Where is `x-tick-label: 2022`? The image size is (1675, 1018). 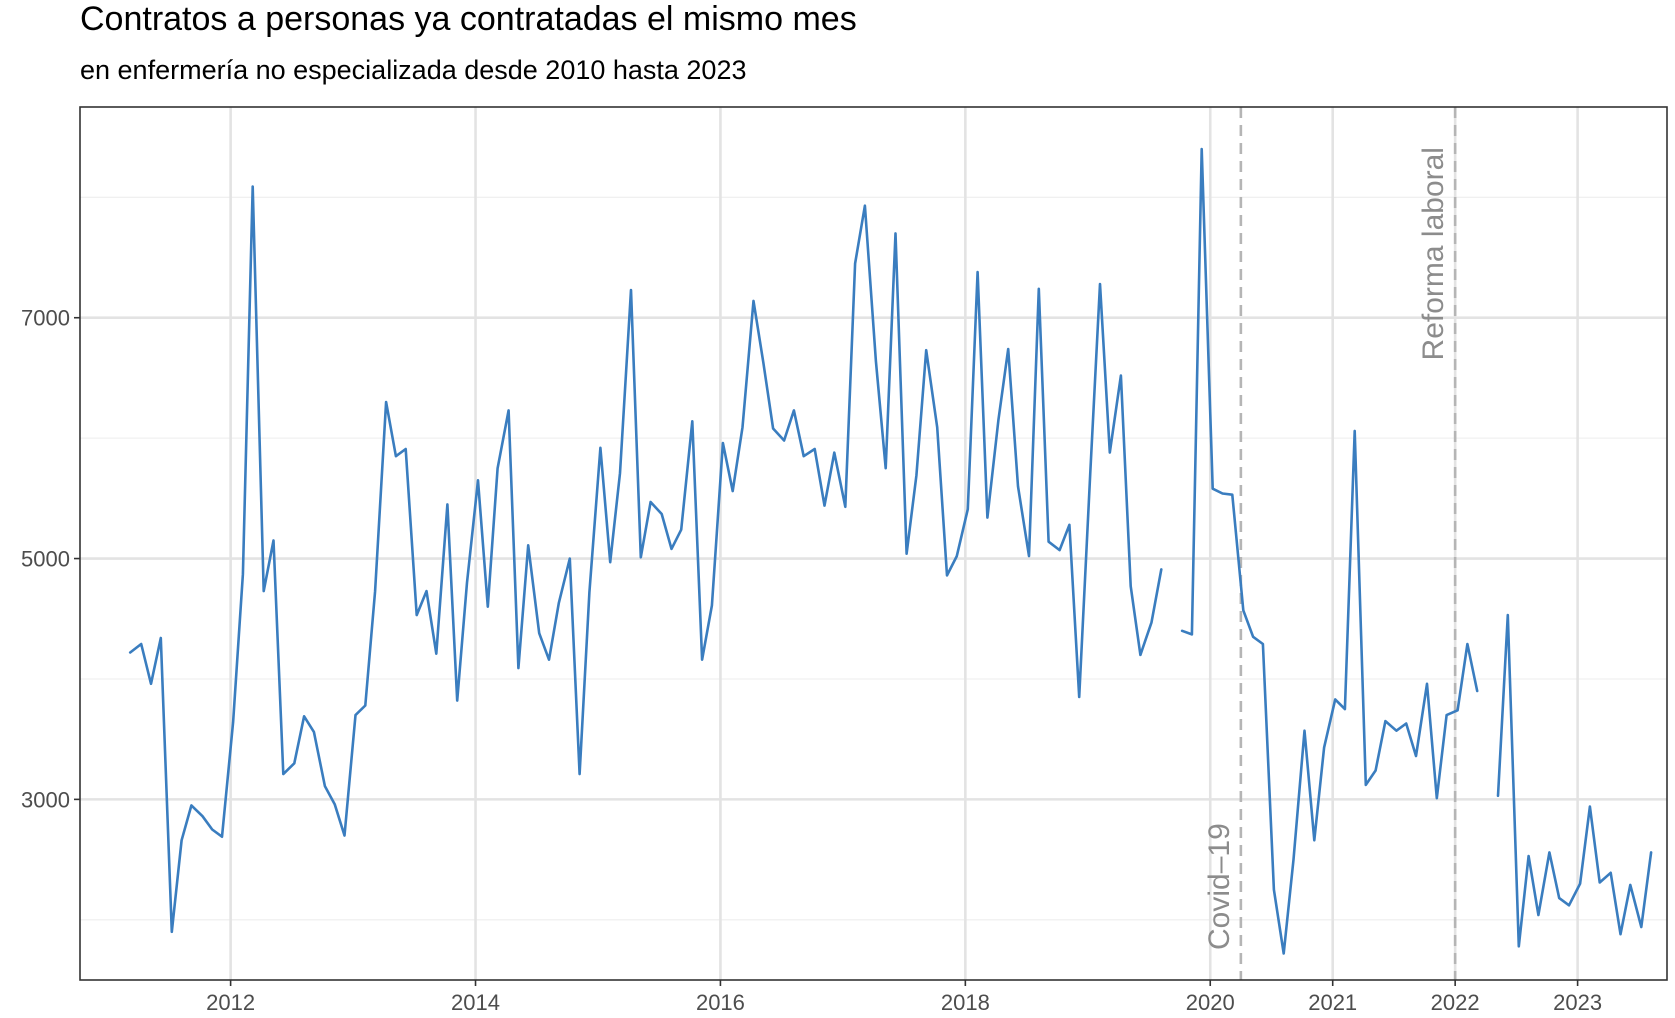 x-tick-label: 2022 is located at coordinates (1455, 1002).